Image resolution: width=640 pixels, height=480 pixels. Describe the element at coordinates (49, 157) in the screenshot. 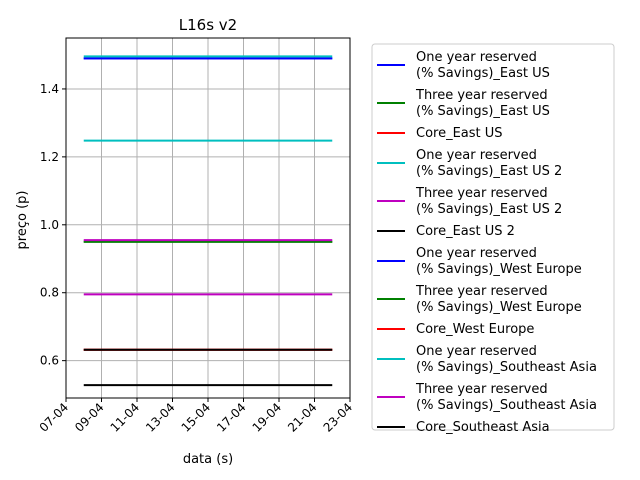

I see `y-tick-label: 1.2` at that location.